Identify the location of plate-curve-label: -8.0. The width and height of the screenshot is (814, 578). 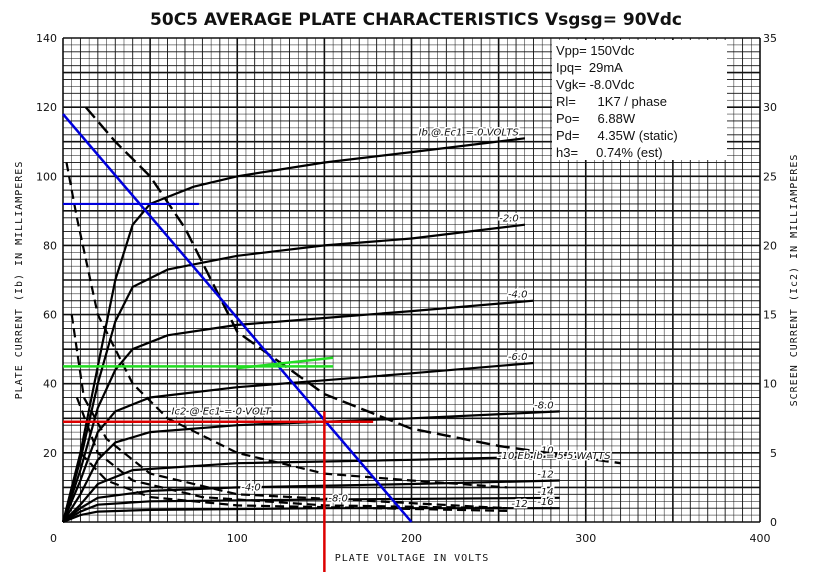
(544, 405).